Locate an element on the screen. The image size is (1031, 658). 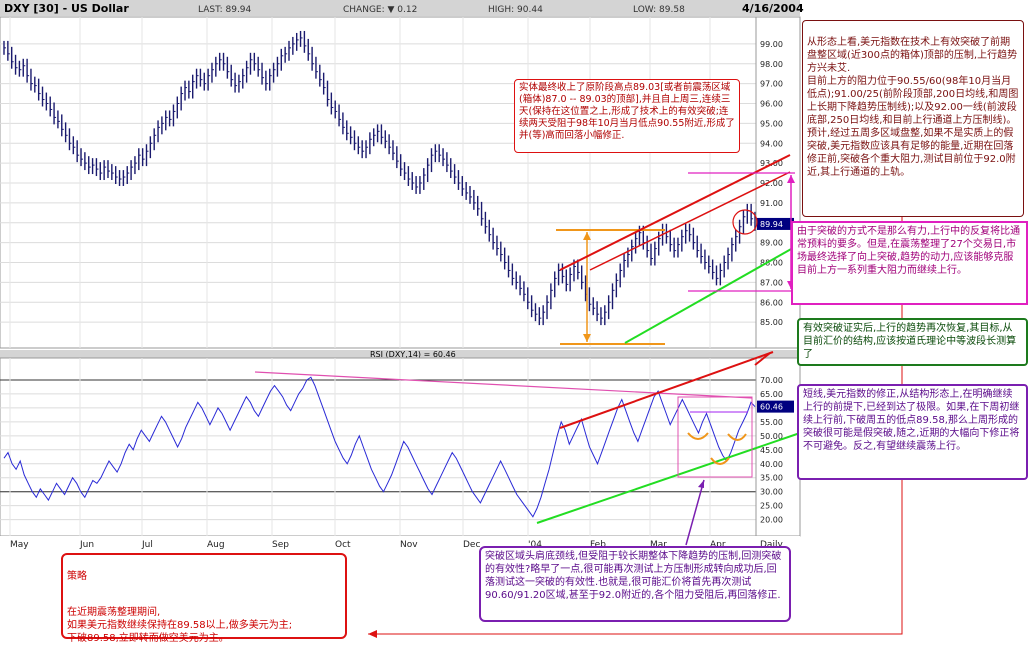
price-tick-label: 91.00 is located at coordinates (771, 203).